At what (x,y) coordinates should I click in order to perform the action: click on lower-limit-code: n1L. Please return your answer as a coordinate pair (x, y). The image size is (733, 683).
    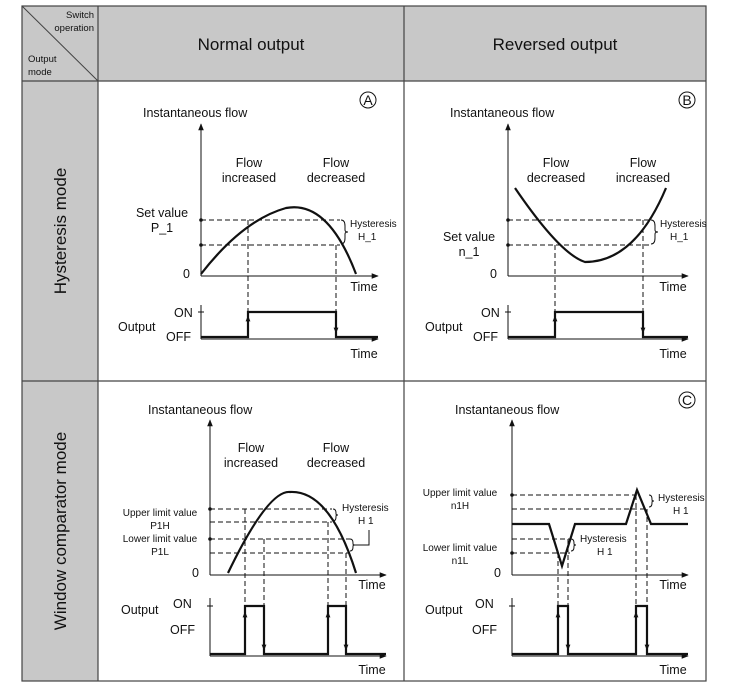
    Looking at the image, I should click on (460, 561).